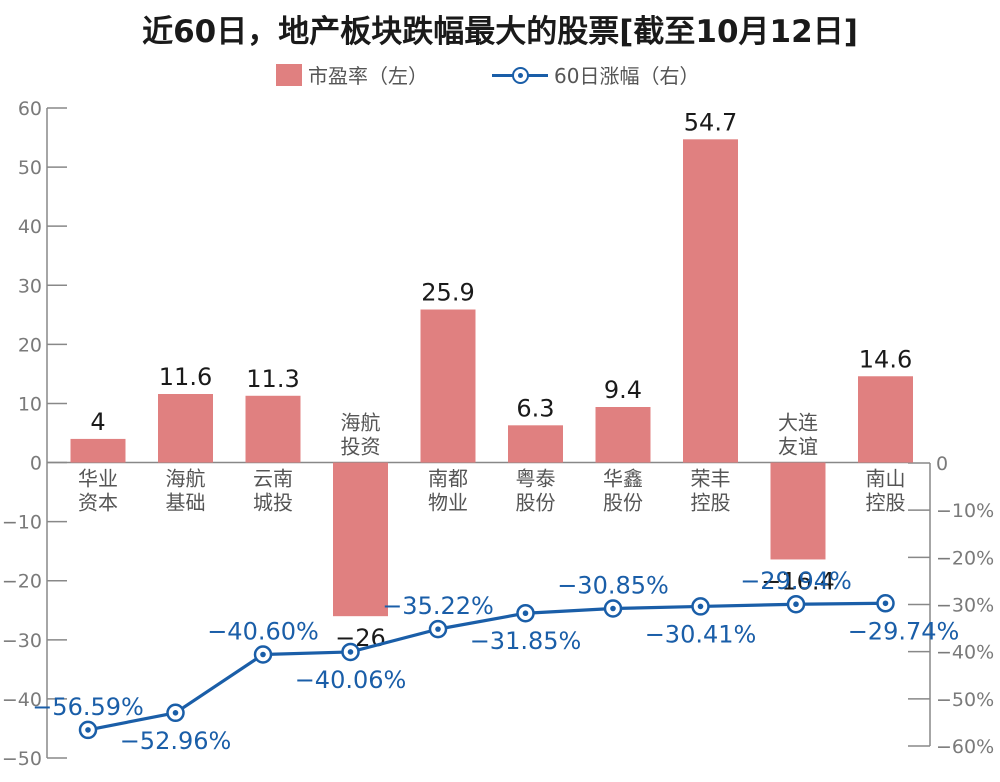 This screenshot has width=1000, height=782. I want to click on right-axis-tick-label: −30%, so click(965, 606).